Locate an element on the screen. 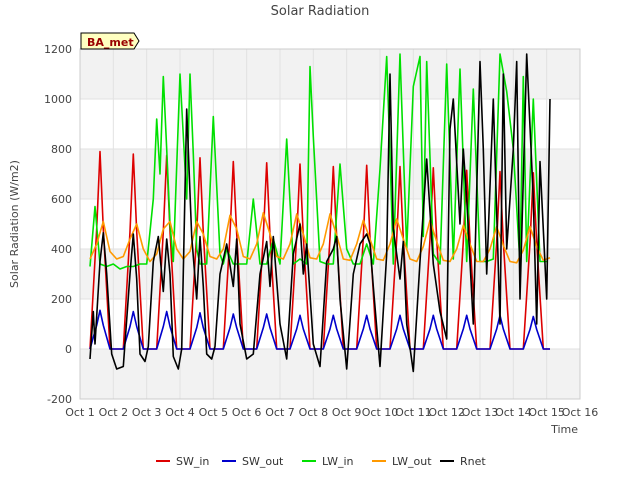 The width and height of the screenshot is (640, 480). x-tick-label: Oct 2 is located at coordinates (114, 412).